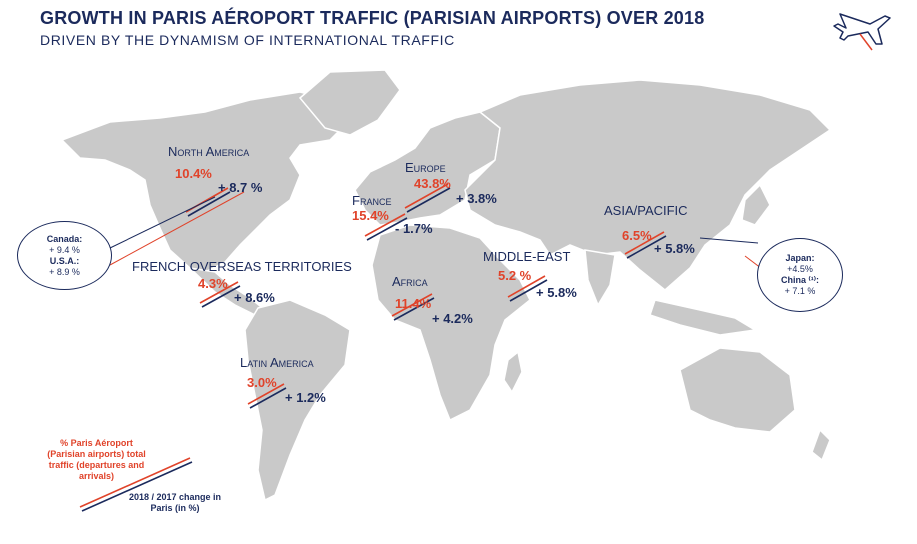  What do you see at coordinates (425, 167) in the screenshot?
I see `region-europe-label: Europe` at bounding box center [425, 167].